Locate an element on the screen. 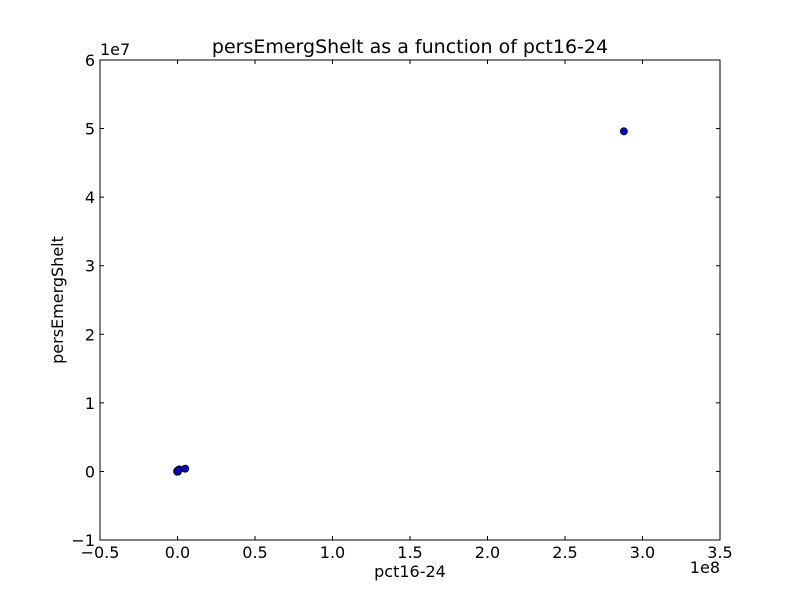 Image resolution: width=800 pixels, height=600 pixels. y-axis-offset-label: 1e7 is located at coordinates (115, 49).